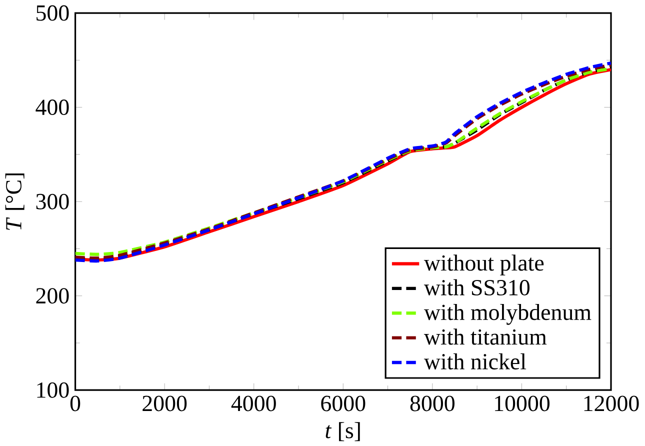  I want to click on x-tick-label: 12000, so click(611, 403).